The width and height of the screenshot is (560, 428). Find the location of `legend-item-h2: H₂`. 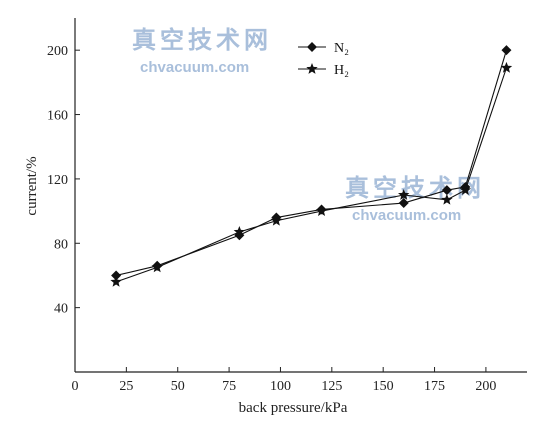

legend-item-h2: H₂ is located at coordinates (323, 70).